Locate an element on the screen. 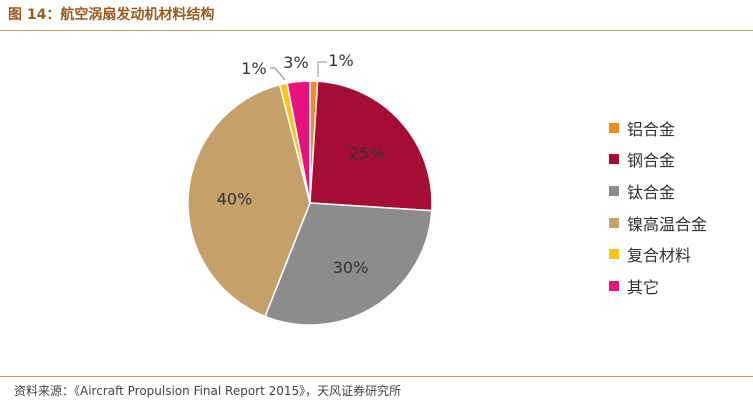 The height and width of the screenshot is (406, 753). legend-swatch-other is located at coordinates (614, 285).